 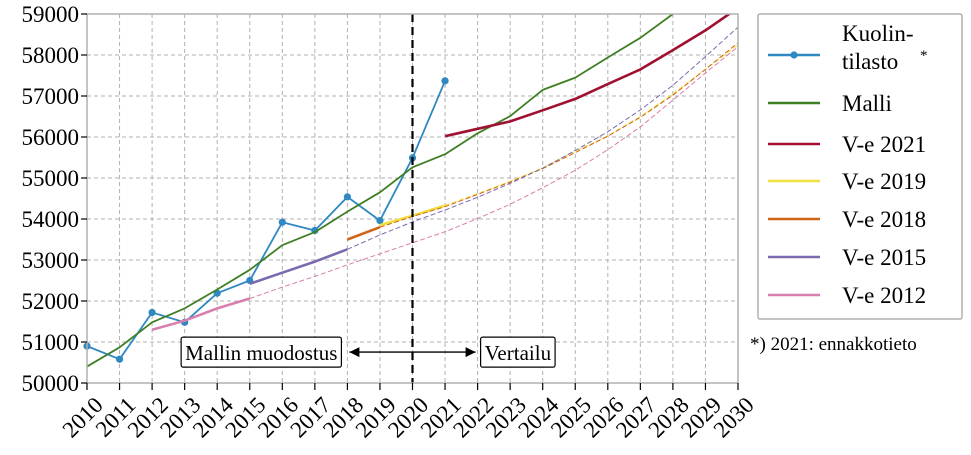 I want to click on annotation-right-box, so click(x=518, y=352).